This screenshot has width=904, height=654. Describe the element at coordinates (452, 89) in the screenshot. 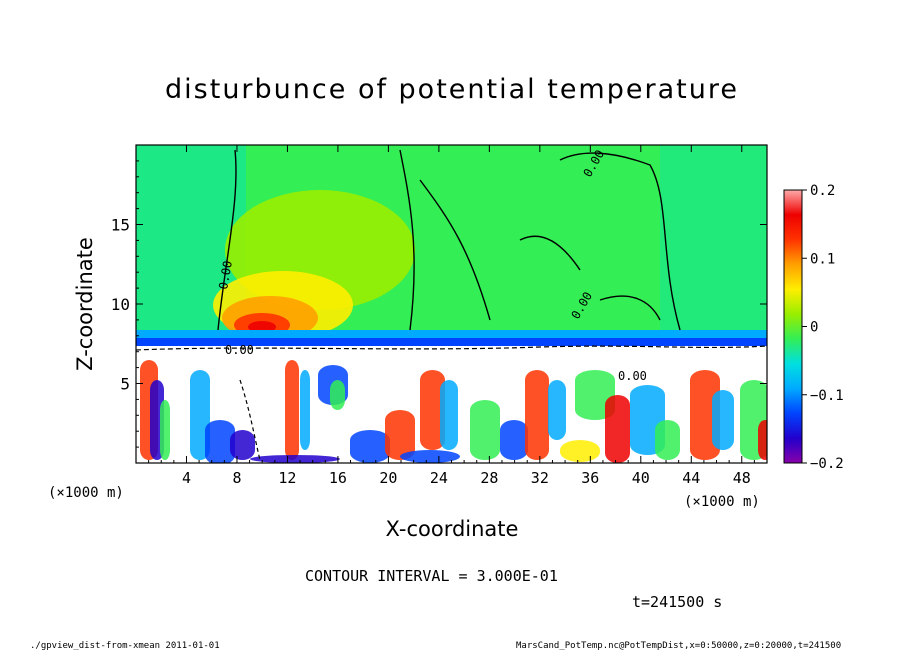

I see `chart-title: disturbunce of potential temperature` at that location.